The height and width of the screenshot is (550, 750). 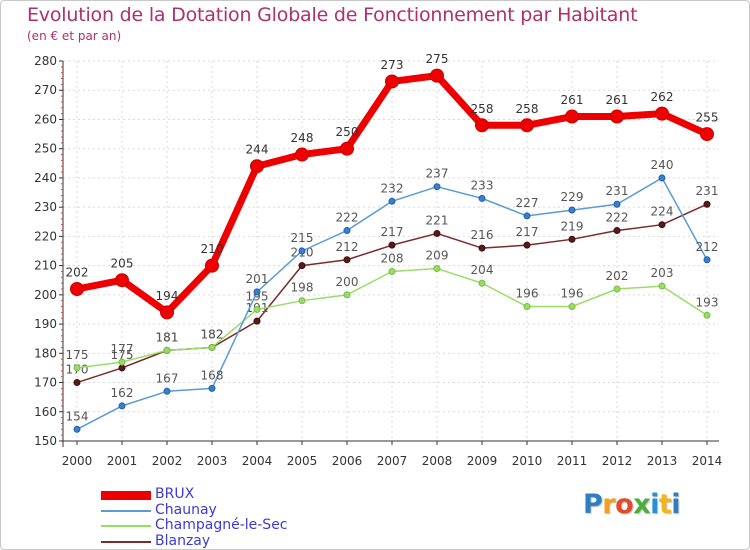 I want to click on y-tick-label: 240, so click(x=45, y=178).